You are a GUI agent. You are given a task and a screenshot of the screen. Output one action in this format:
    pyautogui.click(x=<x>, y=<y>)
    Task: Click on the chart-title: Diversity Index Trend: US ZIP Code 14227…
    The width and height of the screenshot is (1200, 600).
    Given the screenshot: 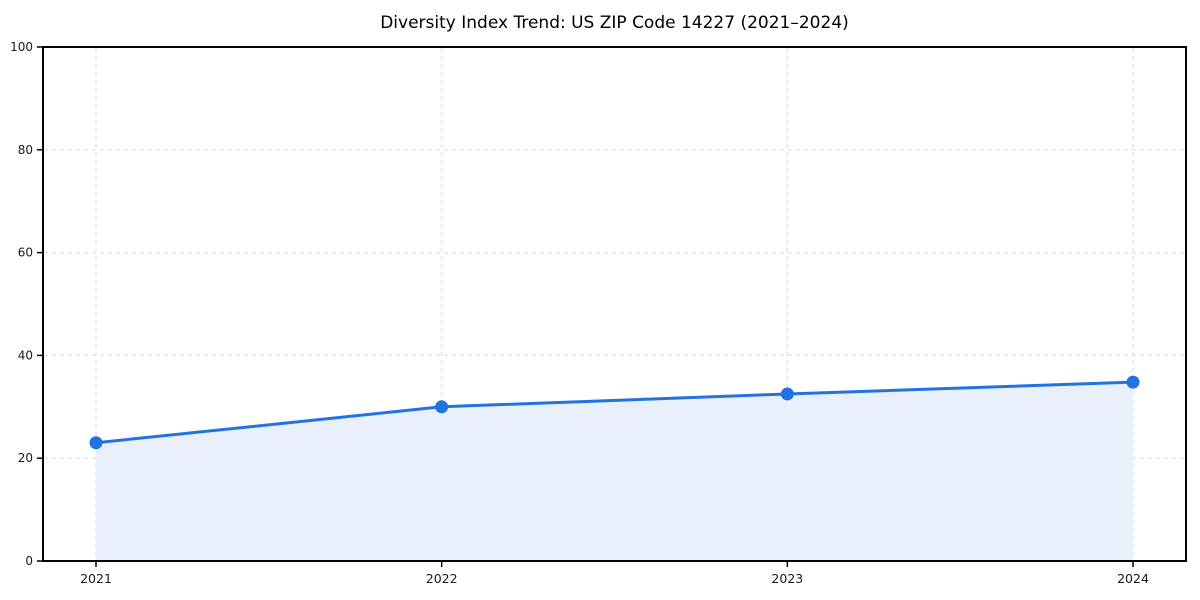 What is the action you would take?
    pyautogui.click(x=614, y=23)
    